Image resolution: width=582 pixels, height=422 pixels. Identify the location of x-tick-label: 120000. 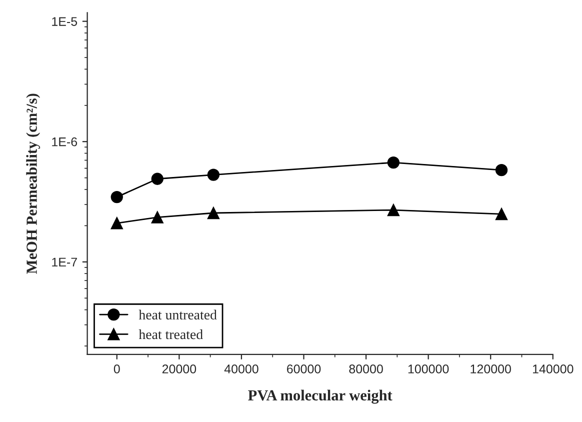
(490, 369).